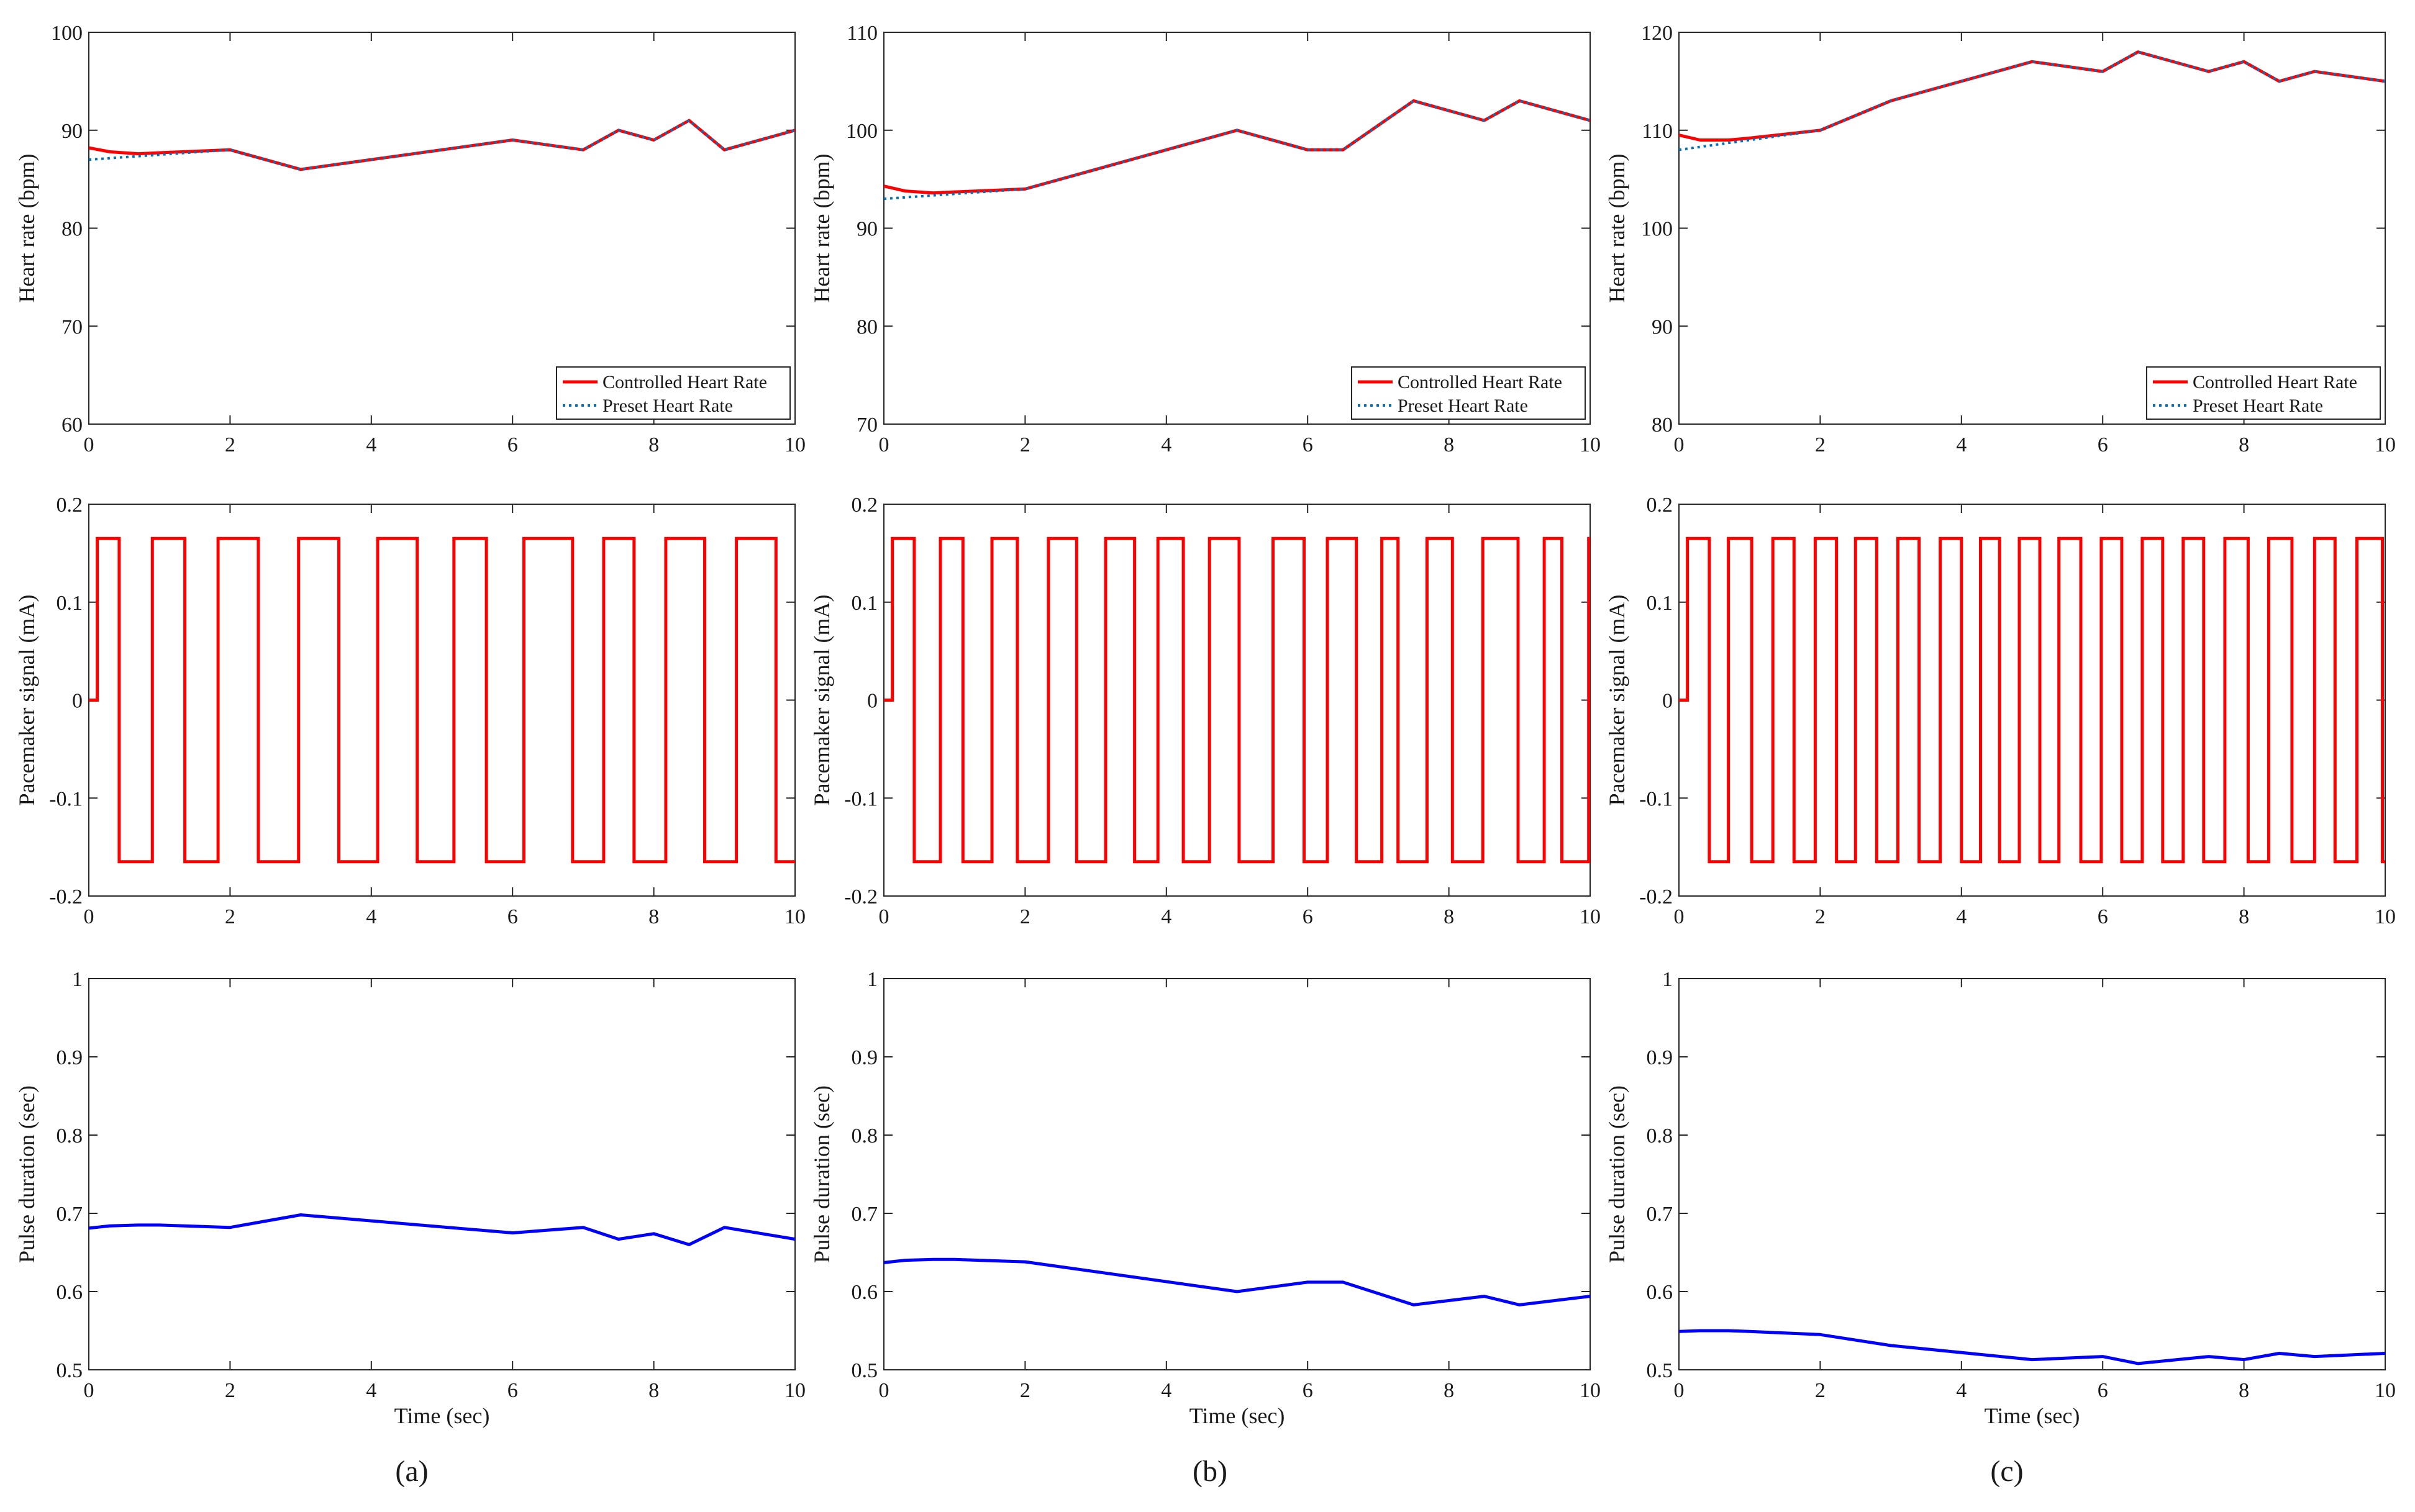  What do you see at coordinates (1237, 1281) in the screenshot?
I see `series-line-pulse-duration` at bounding box center [1237, 1281].